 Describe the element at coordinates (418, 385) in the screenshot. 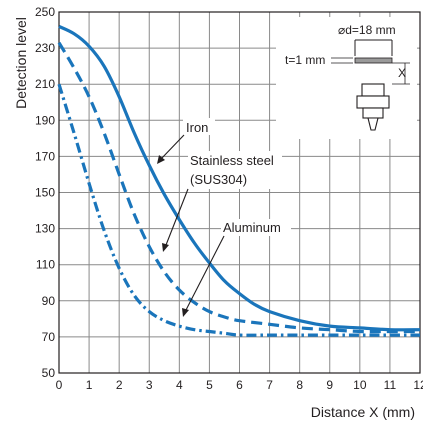

I see `x-tick-label: 12` at that location.